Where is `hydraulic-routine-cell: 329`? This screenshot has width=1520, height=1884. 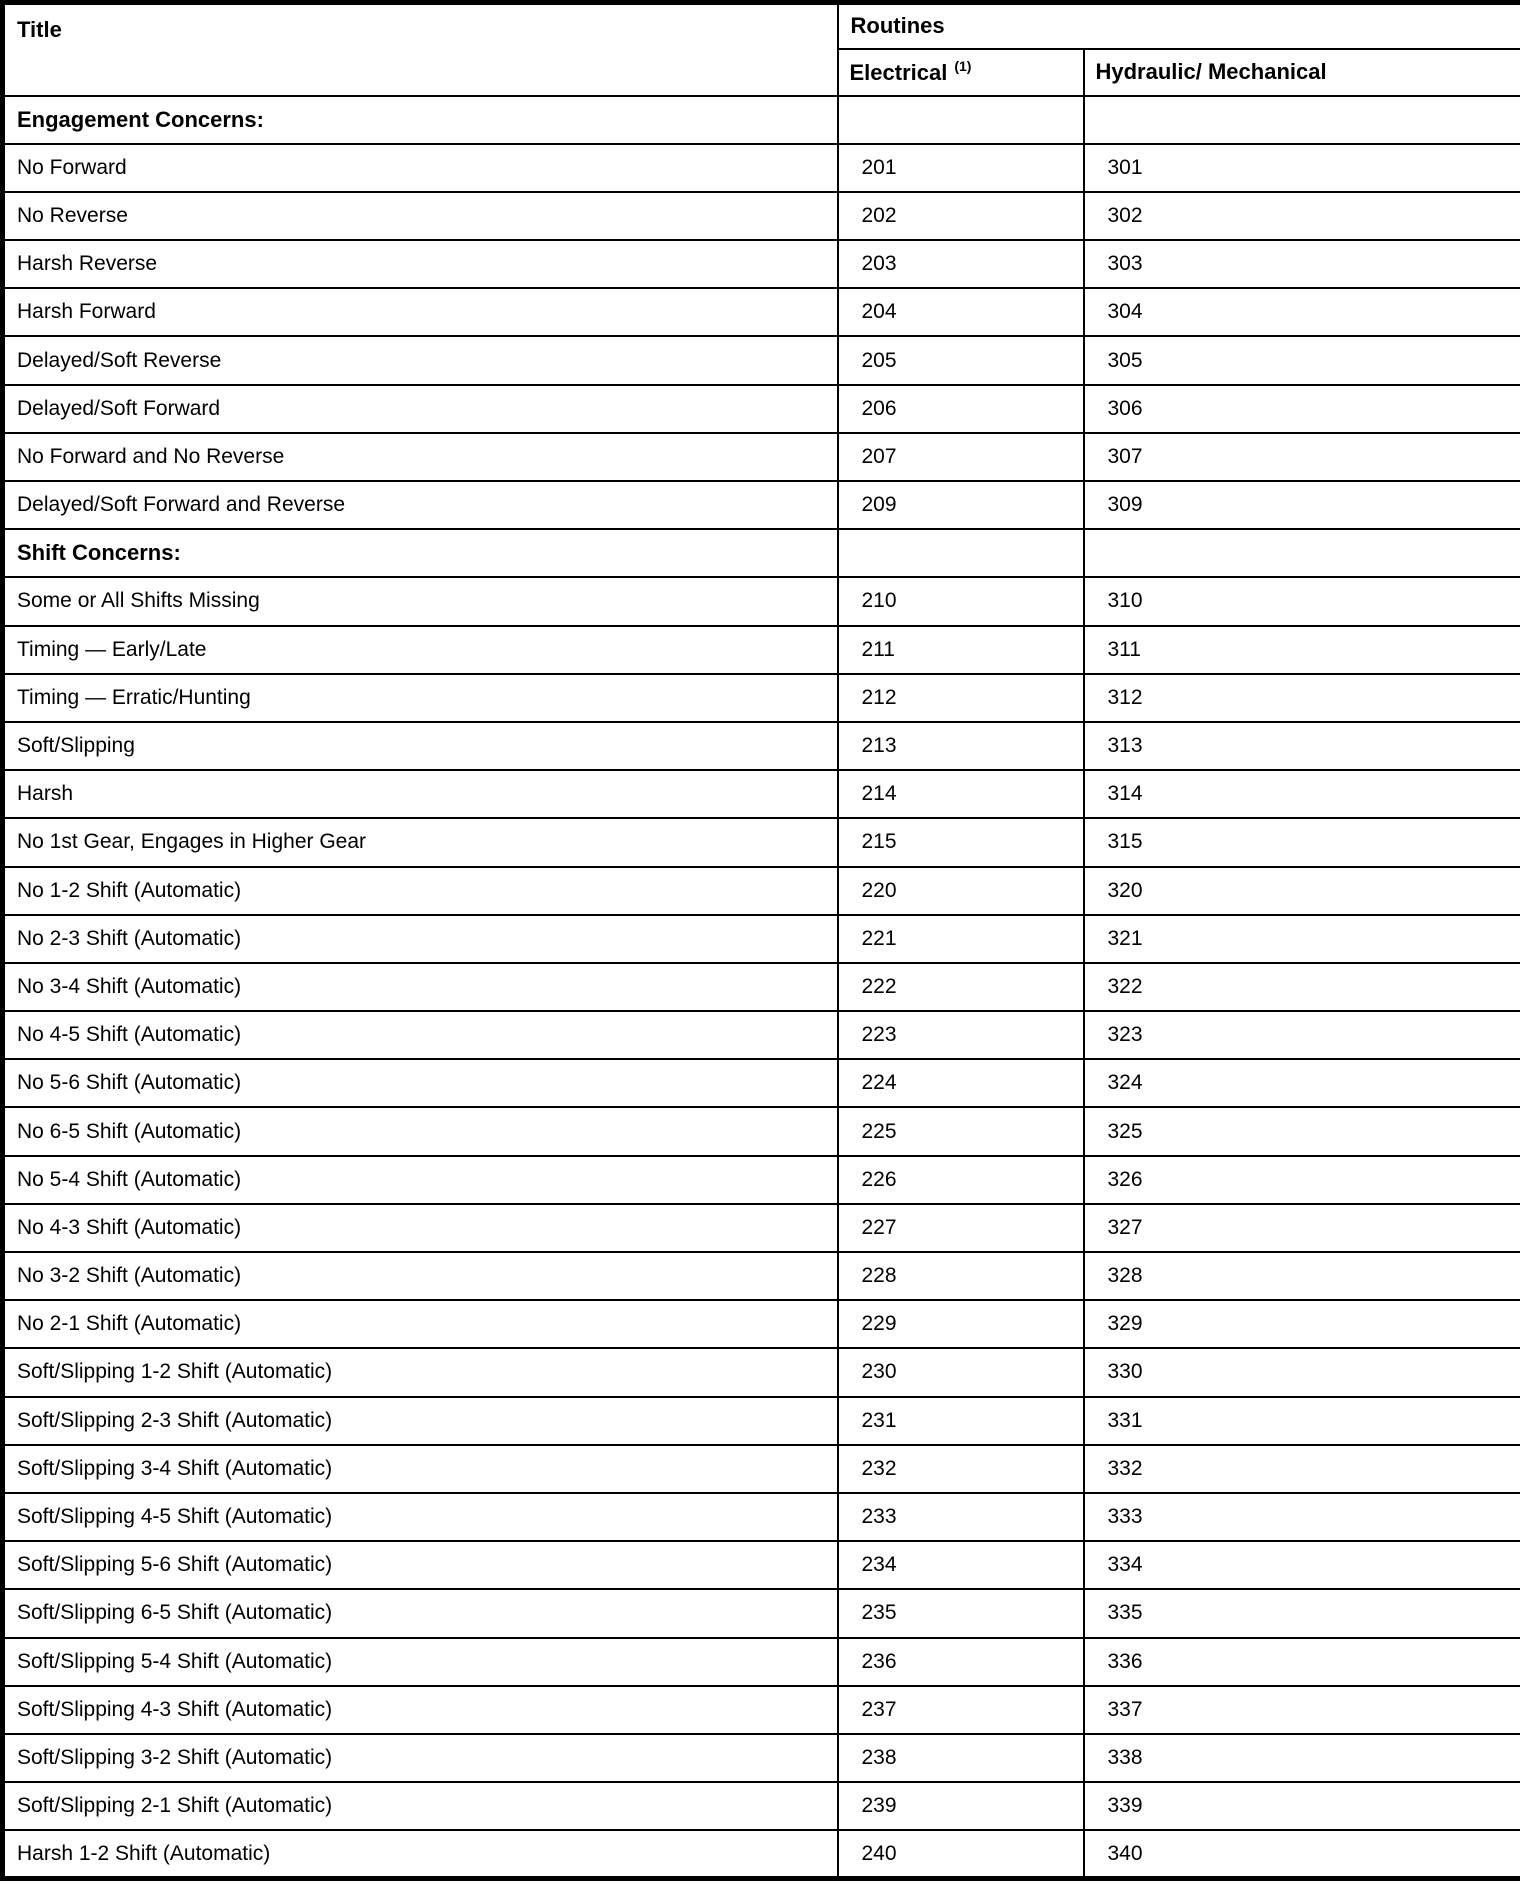 hydraulic-routine-cell: 329 is located at coordinates (1301, 1324).